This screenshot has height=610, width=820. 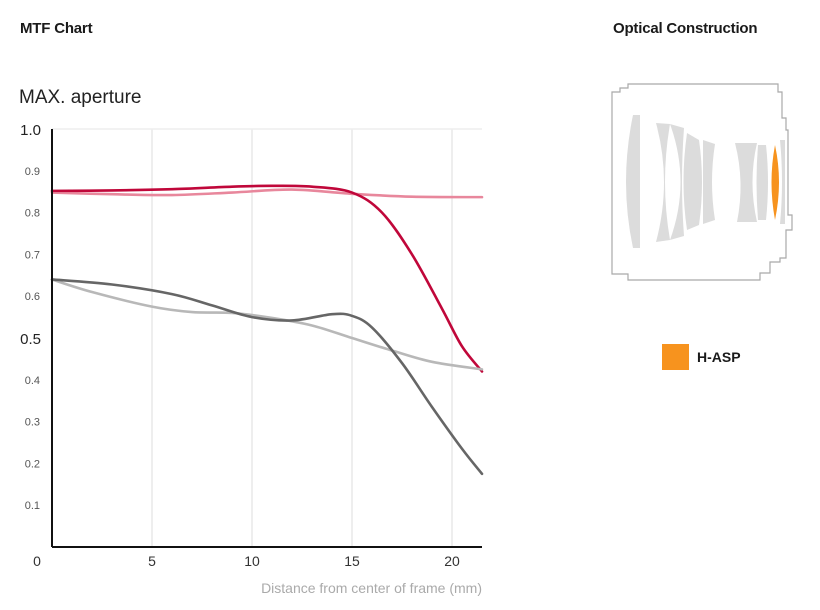 I want to click on y-tick-label-0.1: 0.1, so click(x=32, y=506).